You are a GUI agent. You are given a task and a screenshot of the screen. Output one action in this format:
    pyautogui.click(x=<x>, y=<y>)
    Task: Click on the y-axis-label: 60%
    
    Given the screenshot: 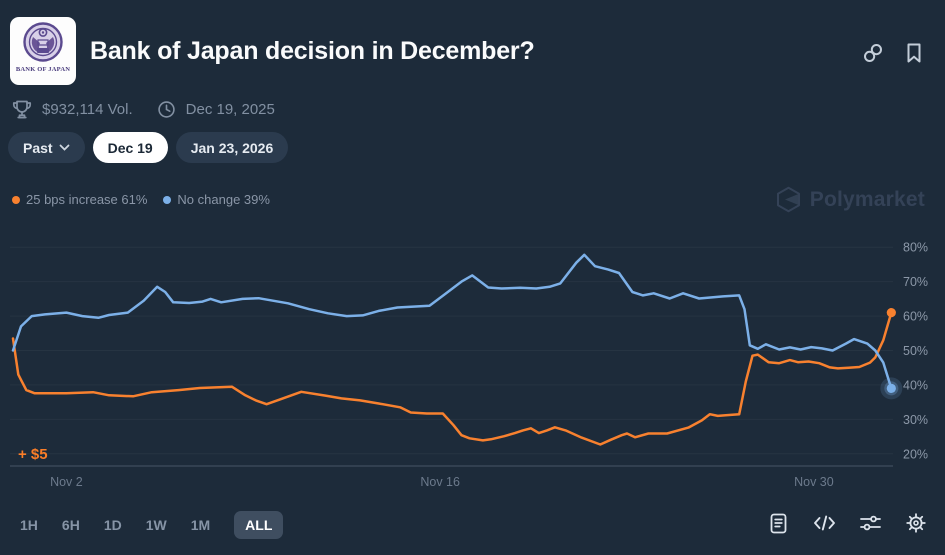 What is the action you would take?
    pyautogui.click(x=915, y=317)
    